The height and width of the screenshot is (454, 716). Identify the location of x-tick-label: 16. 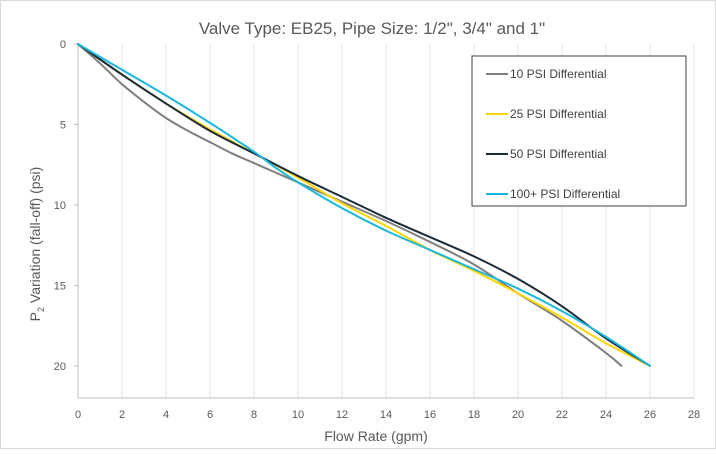
(430, 415).